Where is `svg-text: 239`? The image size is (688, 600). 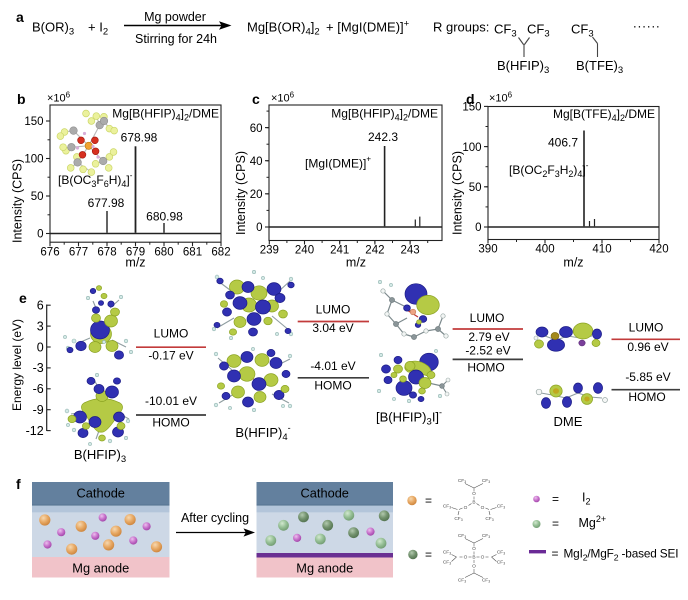 svg-text: 239 is located at coordinates (269, 251).